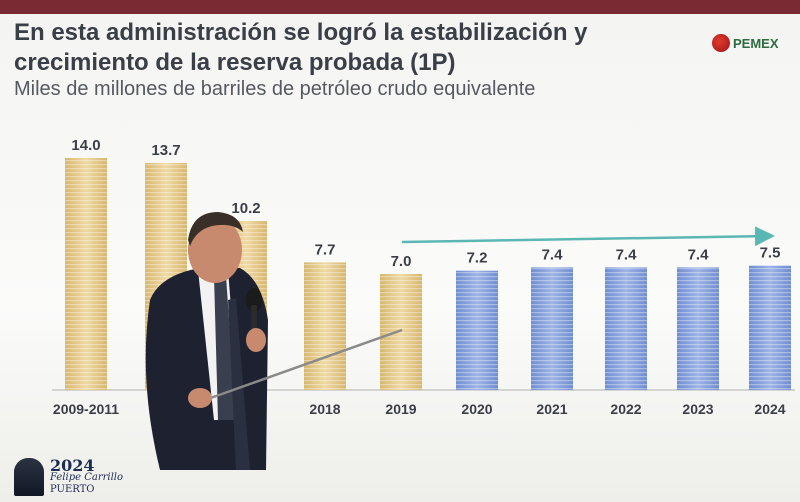 The image size is (800, 502). What do you see at coordinates (756, 43) in the screenshot?
I see `pemex-logo-text: PEMEX` at bounding box center [756, 43].